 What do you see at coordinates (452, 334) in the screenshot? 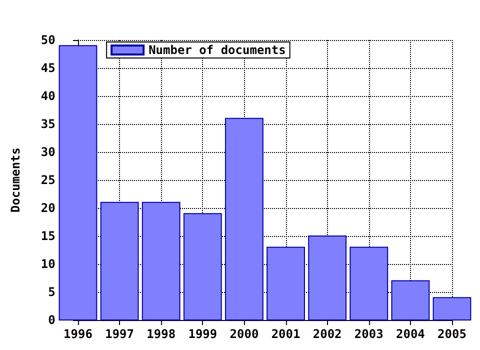
I see `x-tick-label: 2005` at bounding box center [452, 334].